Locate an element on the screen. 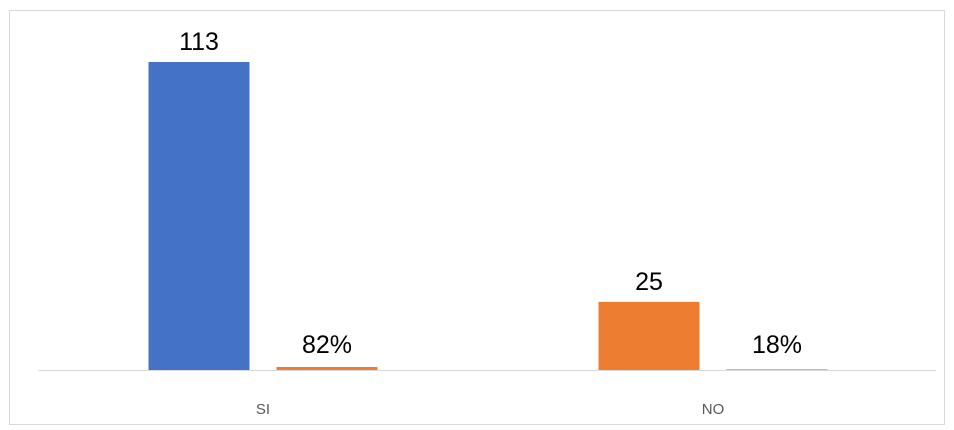 The width and height of the screenshot is (954, 430). x-tick-label-no: NO is located at coordinates (713, 409).